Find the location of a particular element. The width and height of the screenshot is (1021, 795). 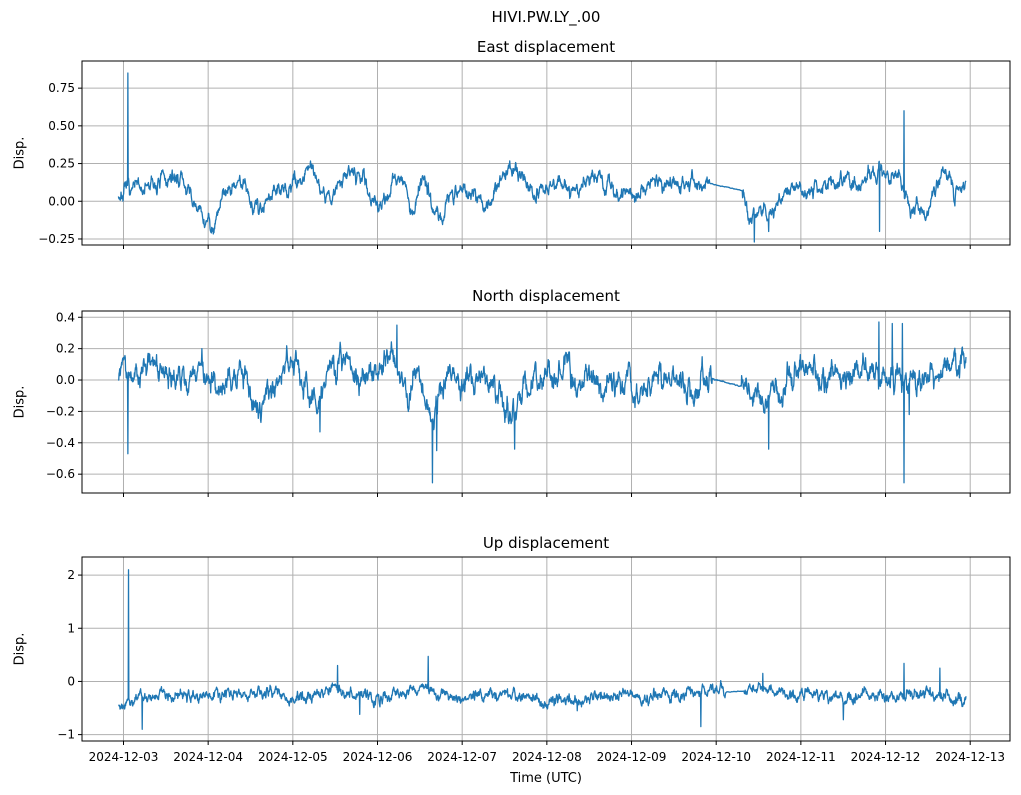

north-plot-title: North displacement is located at coordinates (546, 296).